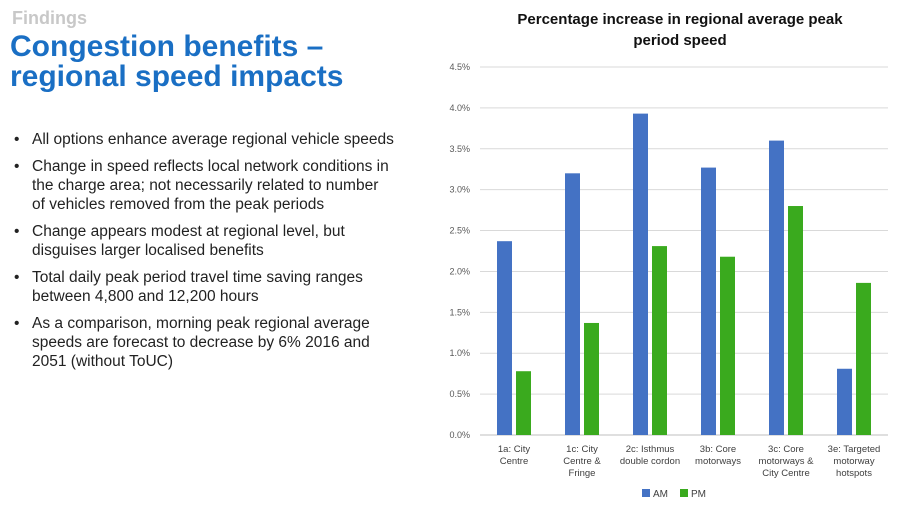 This screenshot has height=512, width=900. What do you see at coordinates (514, 461) in the screenshot?
I see `x-tick-label: Centre` at bounding box center [514, 461].